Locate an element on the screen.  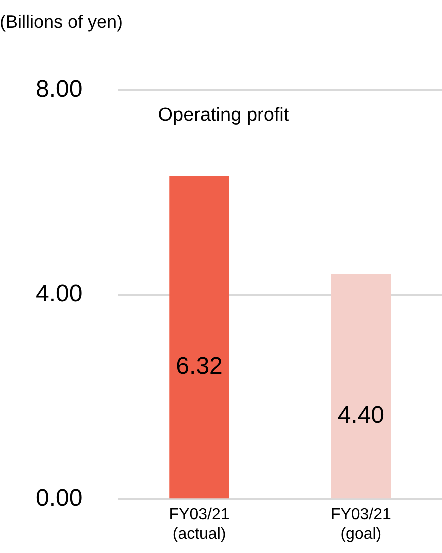
x-tick-label: FY03/21 (actual) is located at coordinates (199, 524).